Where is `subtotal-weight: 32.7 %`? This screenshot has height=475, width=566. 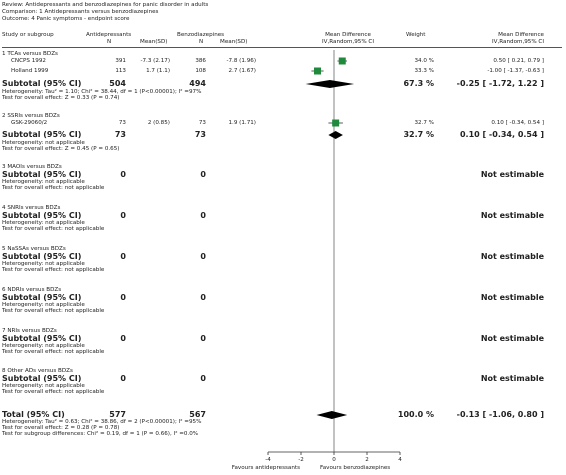
subtotal-weight: 32.7 % is located at coordinates (418, 134).